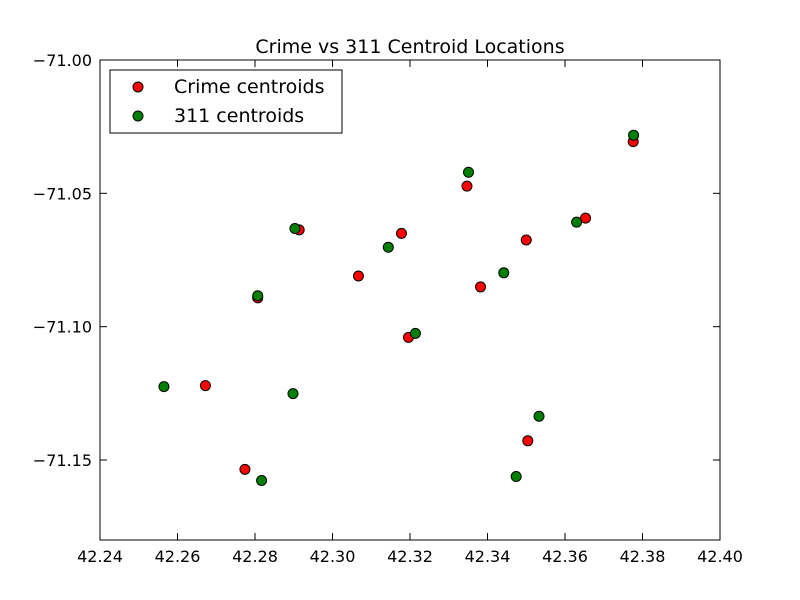 The width and height of the screenshot is (800, 600). I want to click on x-tick-label: 42.40, so click(720, 556).